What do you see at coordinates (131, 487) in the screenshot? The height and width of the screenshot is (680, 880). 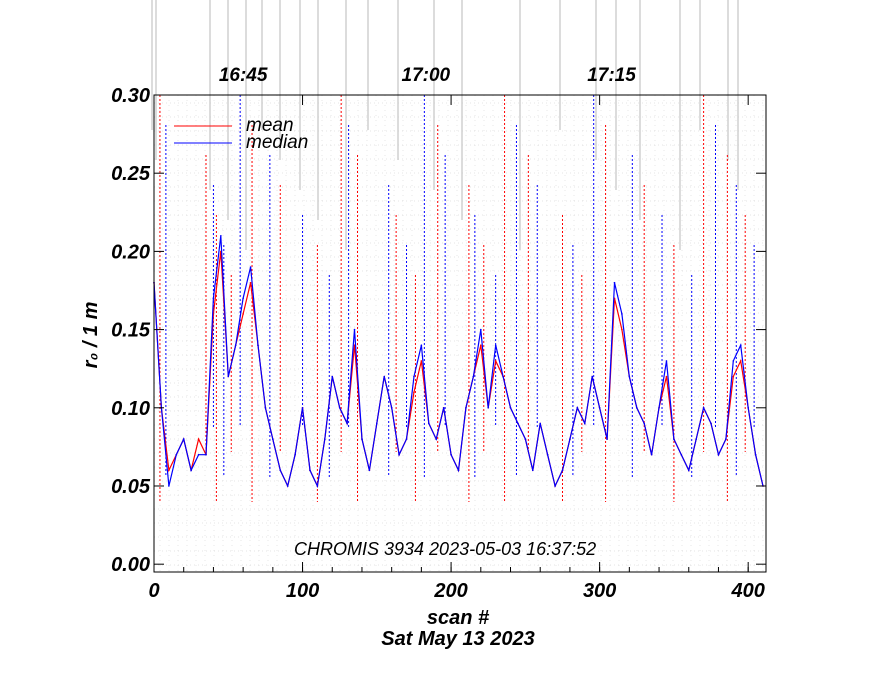 I see `y-tick-label: 0.05` at bounding box center [131, 487].